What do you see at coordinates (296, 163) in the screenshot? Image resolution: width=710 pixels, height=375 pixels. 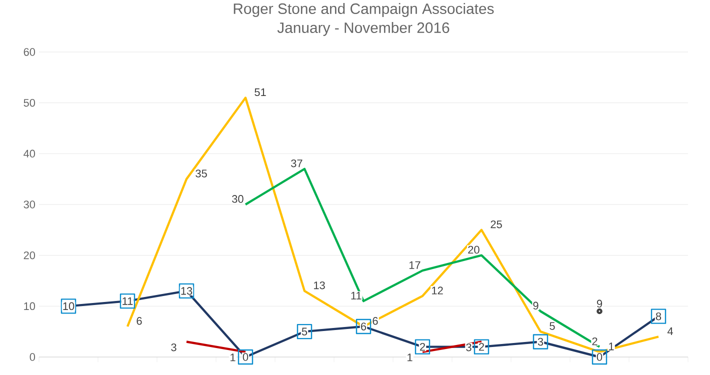 I see `data-label: 37` at bounding box center [296, 163].